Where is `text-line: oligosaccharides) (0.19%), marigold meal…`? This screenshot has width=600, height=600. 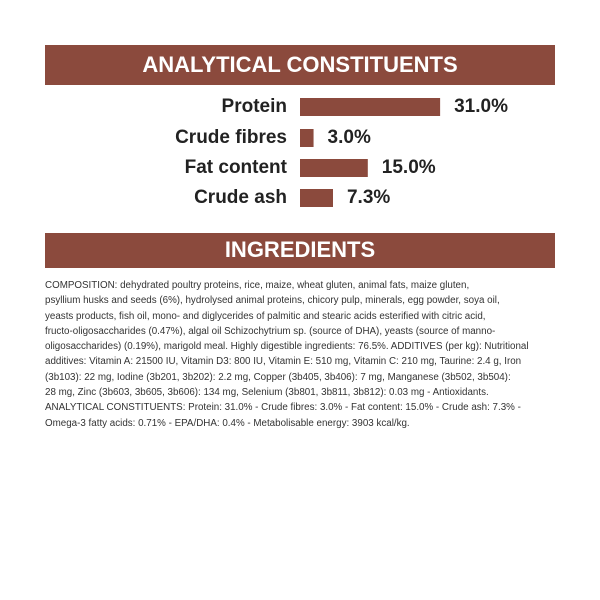
text-line: oligosaccharides) (0.19%), marigold meal… is located at coordinates (287, 347).